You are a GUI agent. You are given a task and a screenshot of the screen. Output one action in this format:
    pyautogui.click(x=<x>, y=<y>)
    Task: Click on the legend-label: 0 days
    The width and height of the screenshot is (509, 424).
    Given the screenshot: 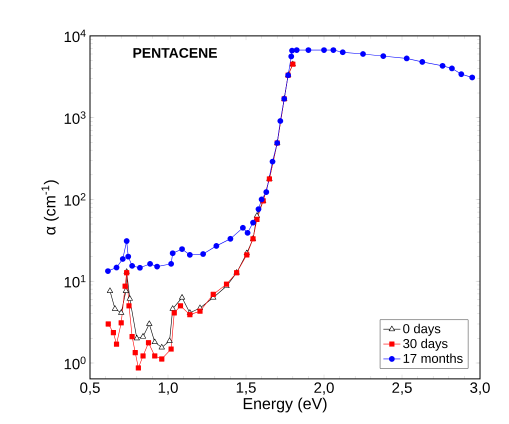 What is the action you would take?
    pyautogui.click(x=421, y=330)
    